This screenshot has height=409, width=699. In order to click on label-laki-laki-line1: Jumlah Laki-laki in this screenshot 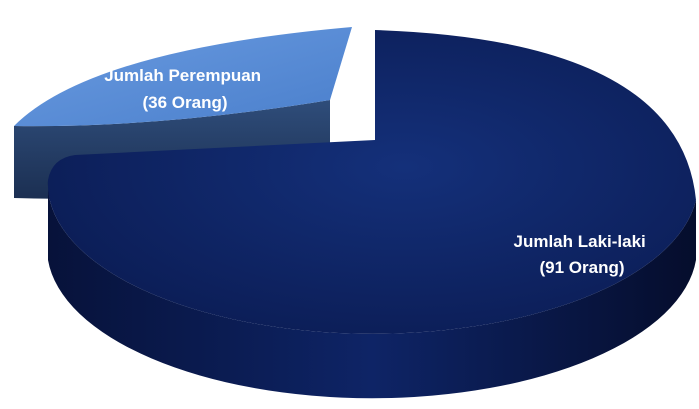, I will do `click(579, 241)`.